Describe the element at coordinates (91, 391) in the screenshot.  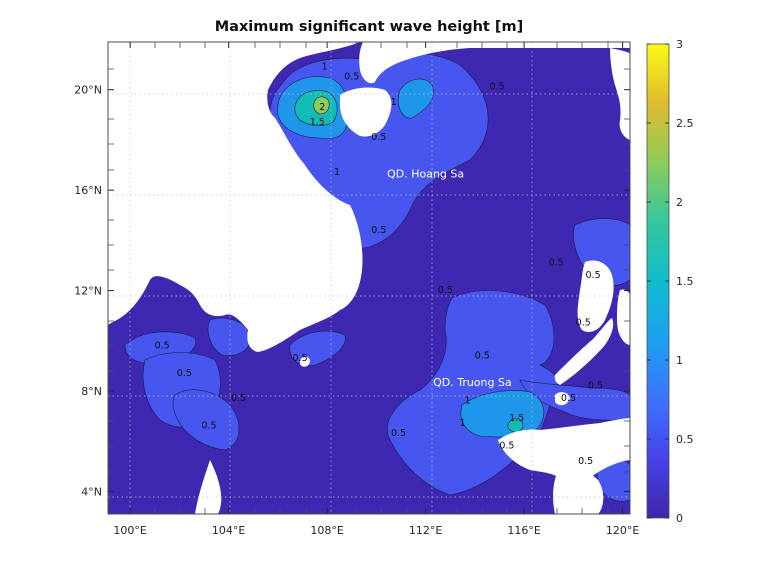
I see `y-tick-label: 8°N` at that location.